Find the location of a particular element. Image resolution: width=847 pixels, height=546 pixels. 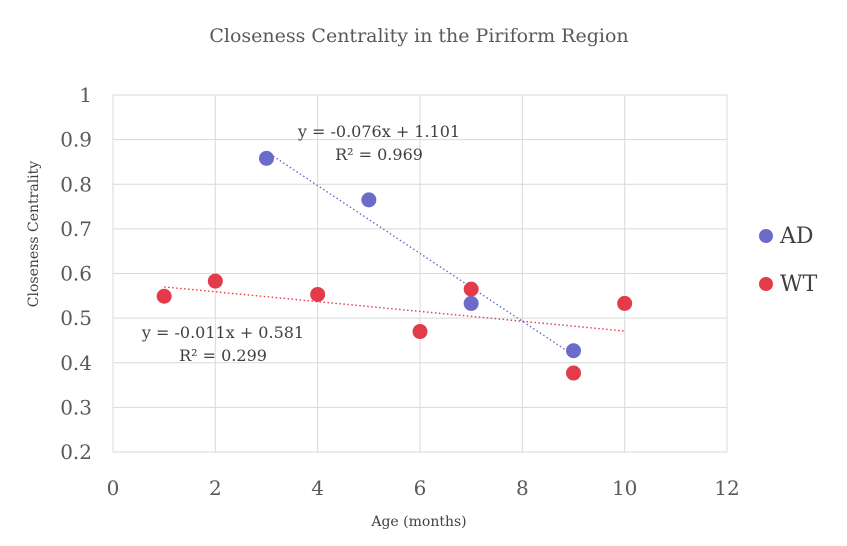

x-tick-label: 0 is located at coordinates (113, 488).